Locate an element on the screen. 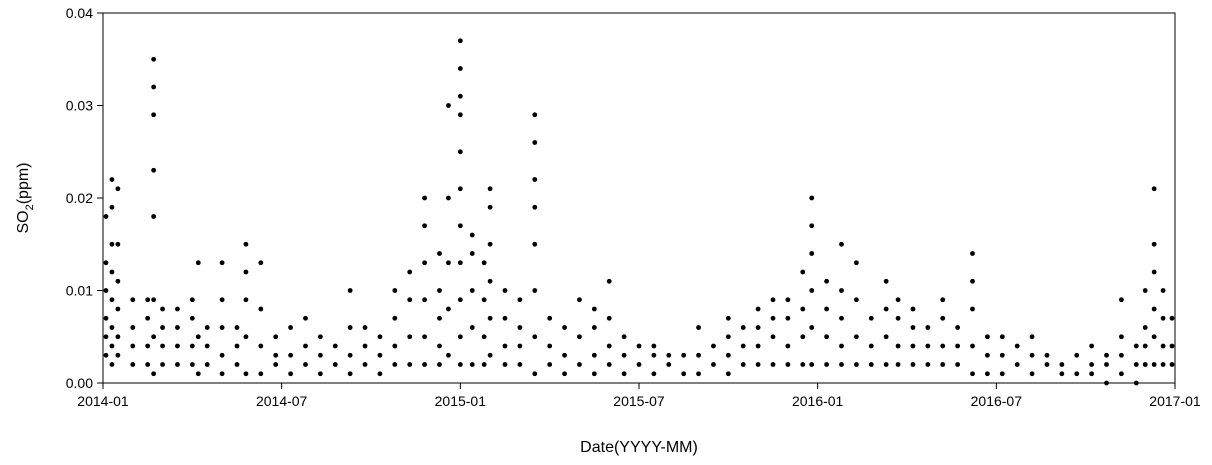 This screenshot has height=465, width=1212. y-tick-label: 0.03 is located at coordinates (79, 106).